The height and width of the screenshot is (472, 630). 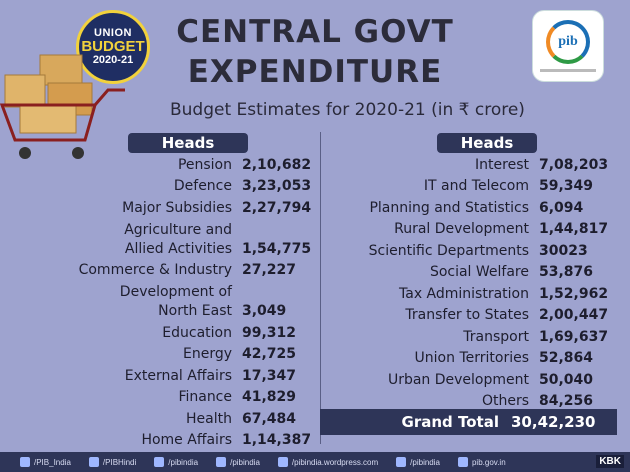 What do you see at coordinates (501, 229) in the screenshot?
I see `expense-row: Rural Development 1,44,817` at bounding box center [501, 229].